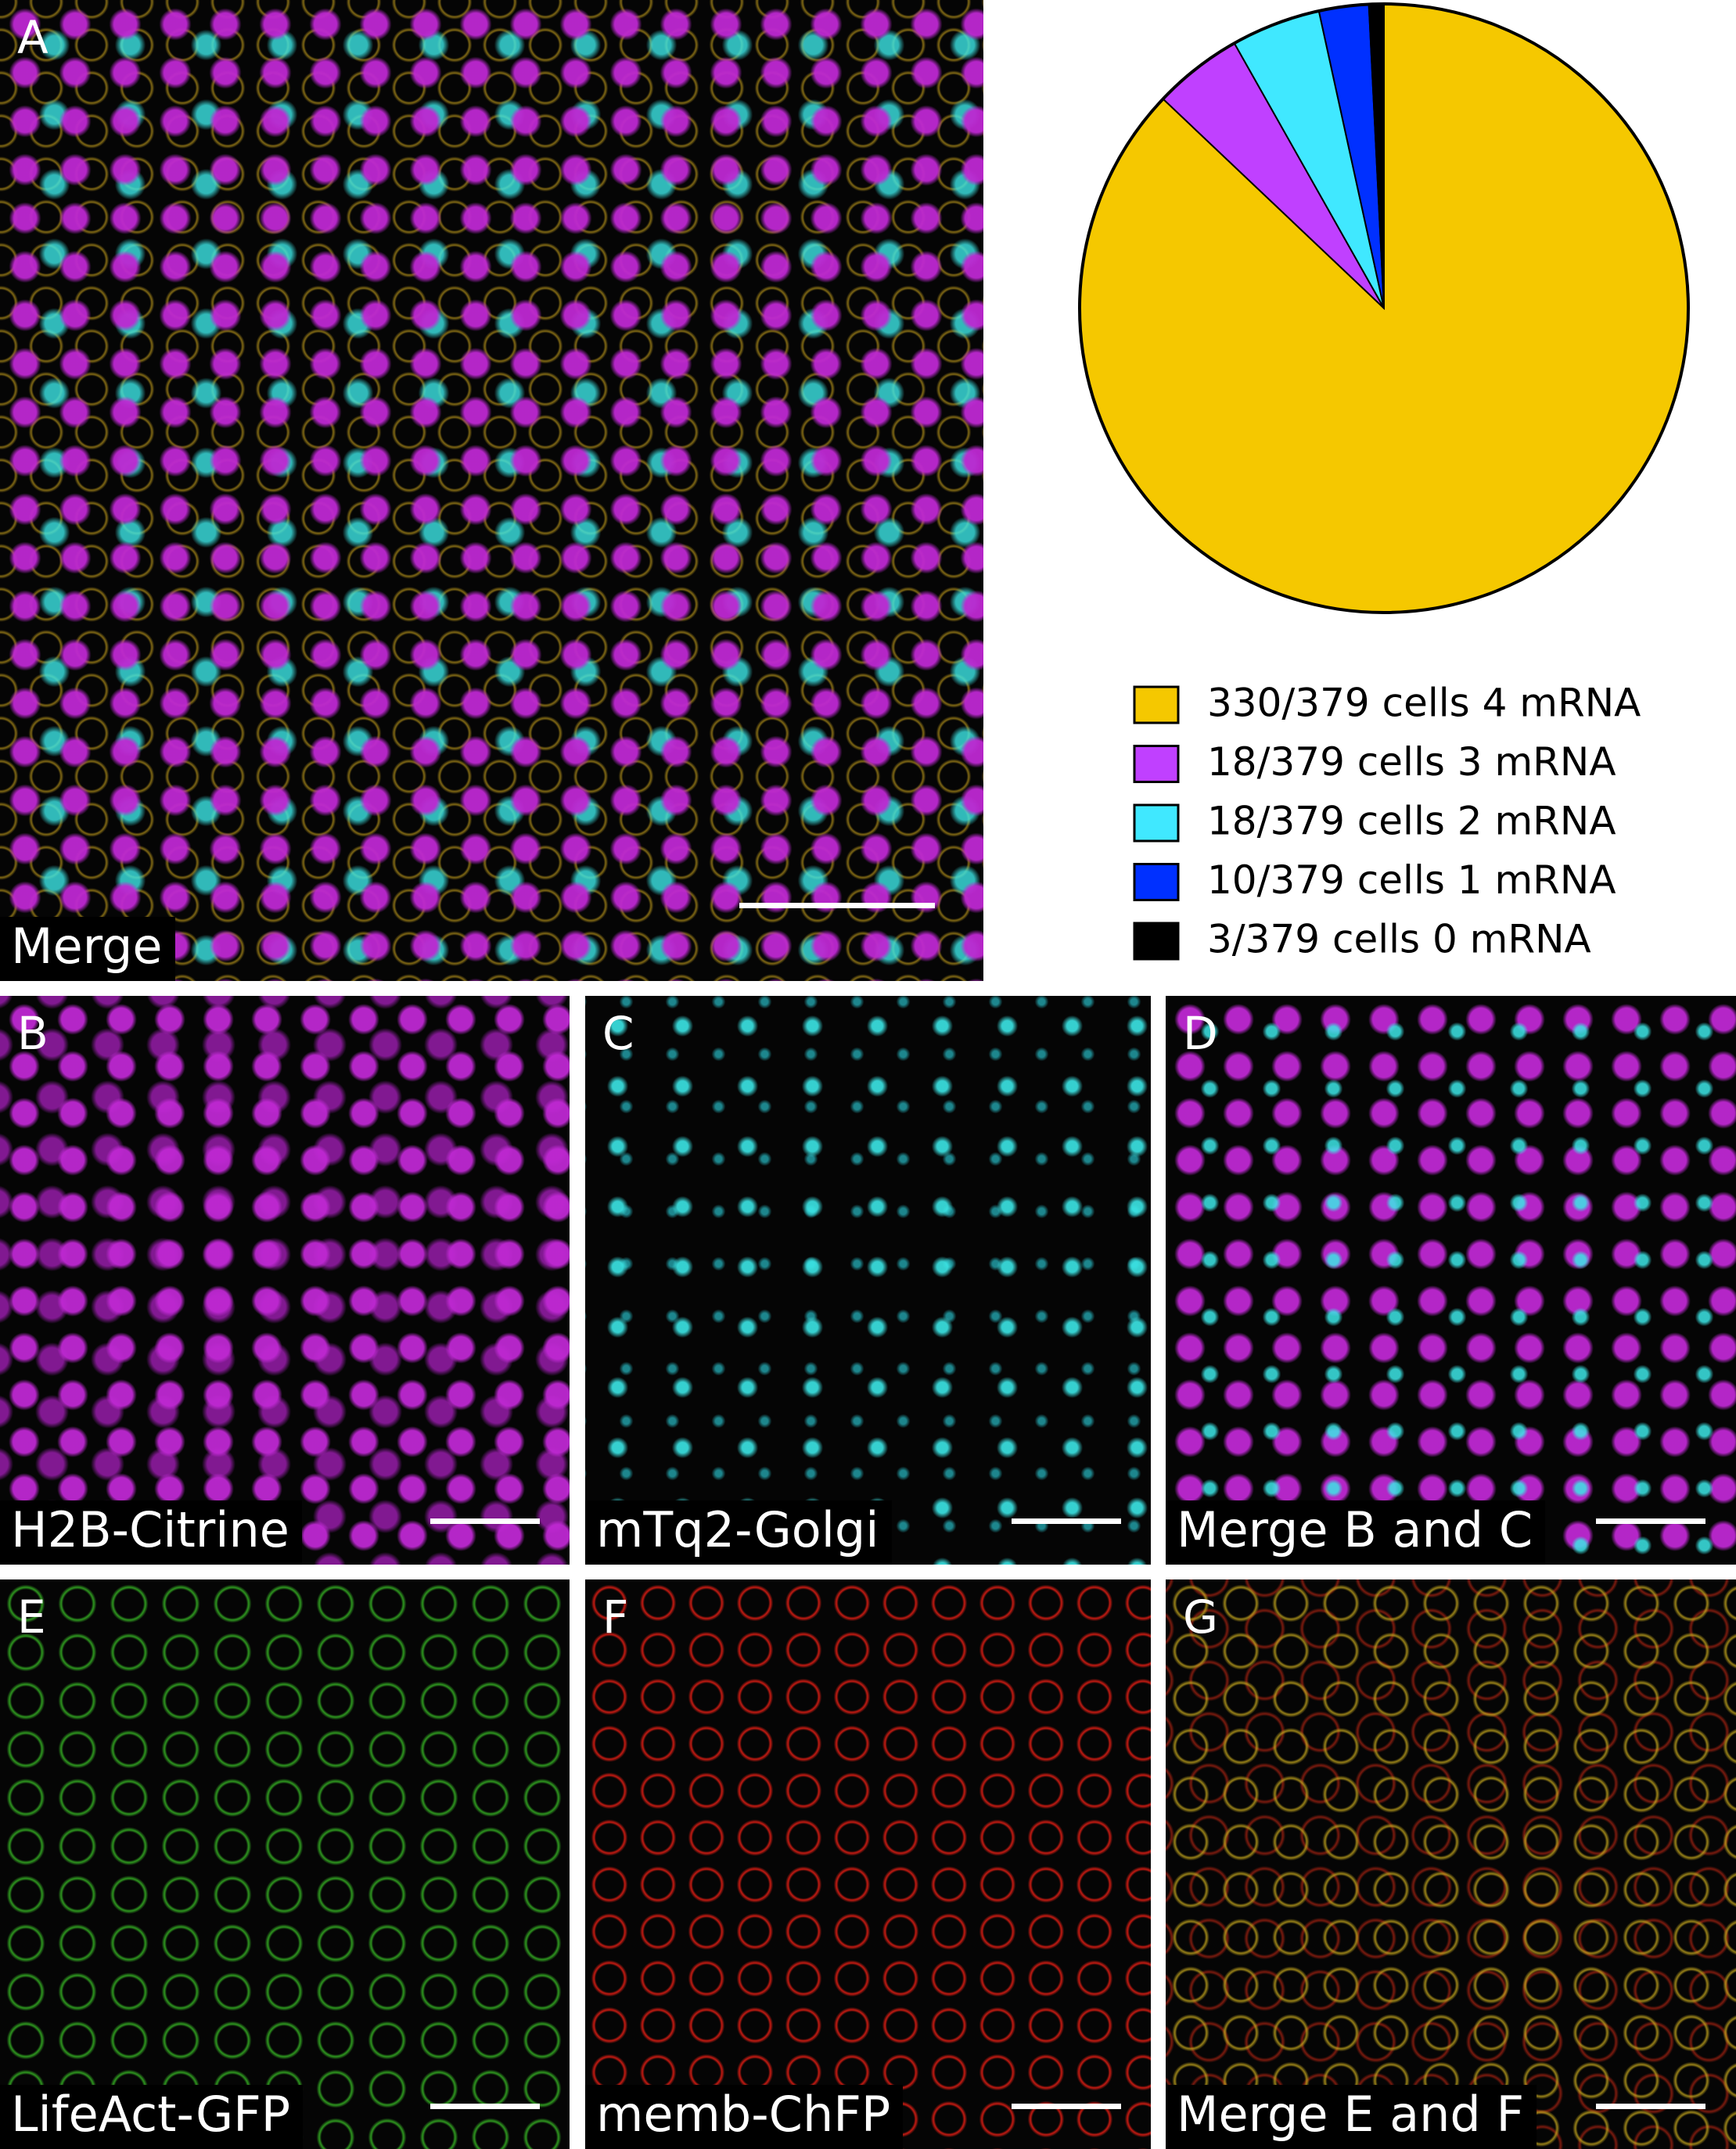 The width and height of the screenshot is (1736, 2149). Describe the element at coordinates (152, 2116) in the screenshot. I see `panel-caption: LifeAct-GFP` at that location.